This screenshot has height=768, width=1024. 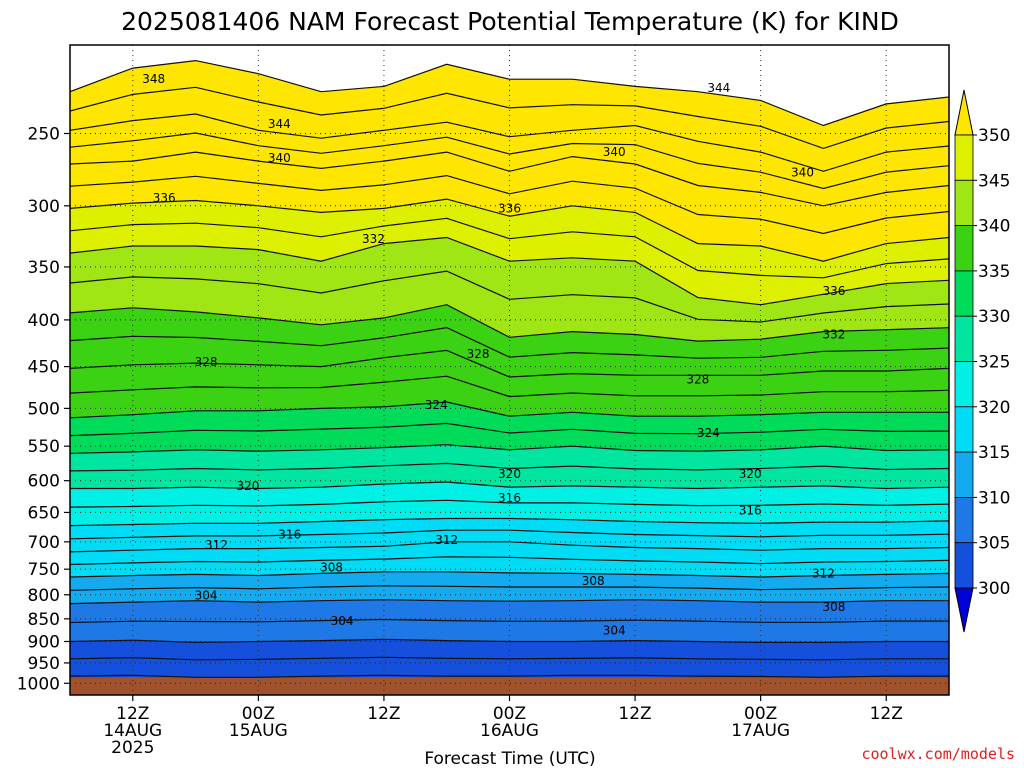 I want to click on colorbar-label: 310, so click(x=994, y=498).